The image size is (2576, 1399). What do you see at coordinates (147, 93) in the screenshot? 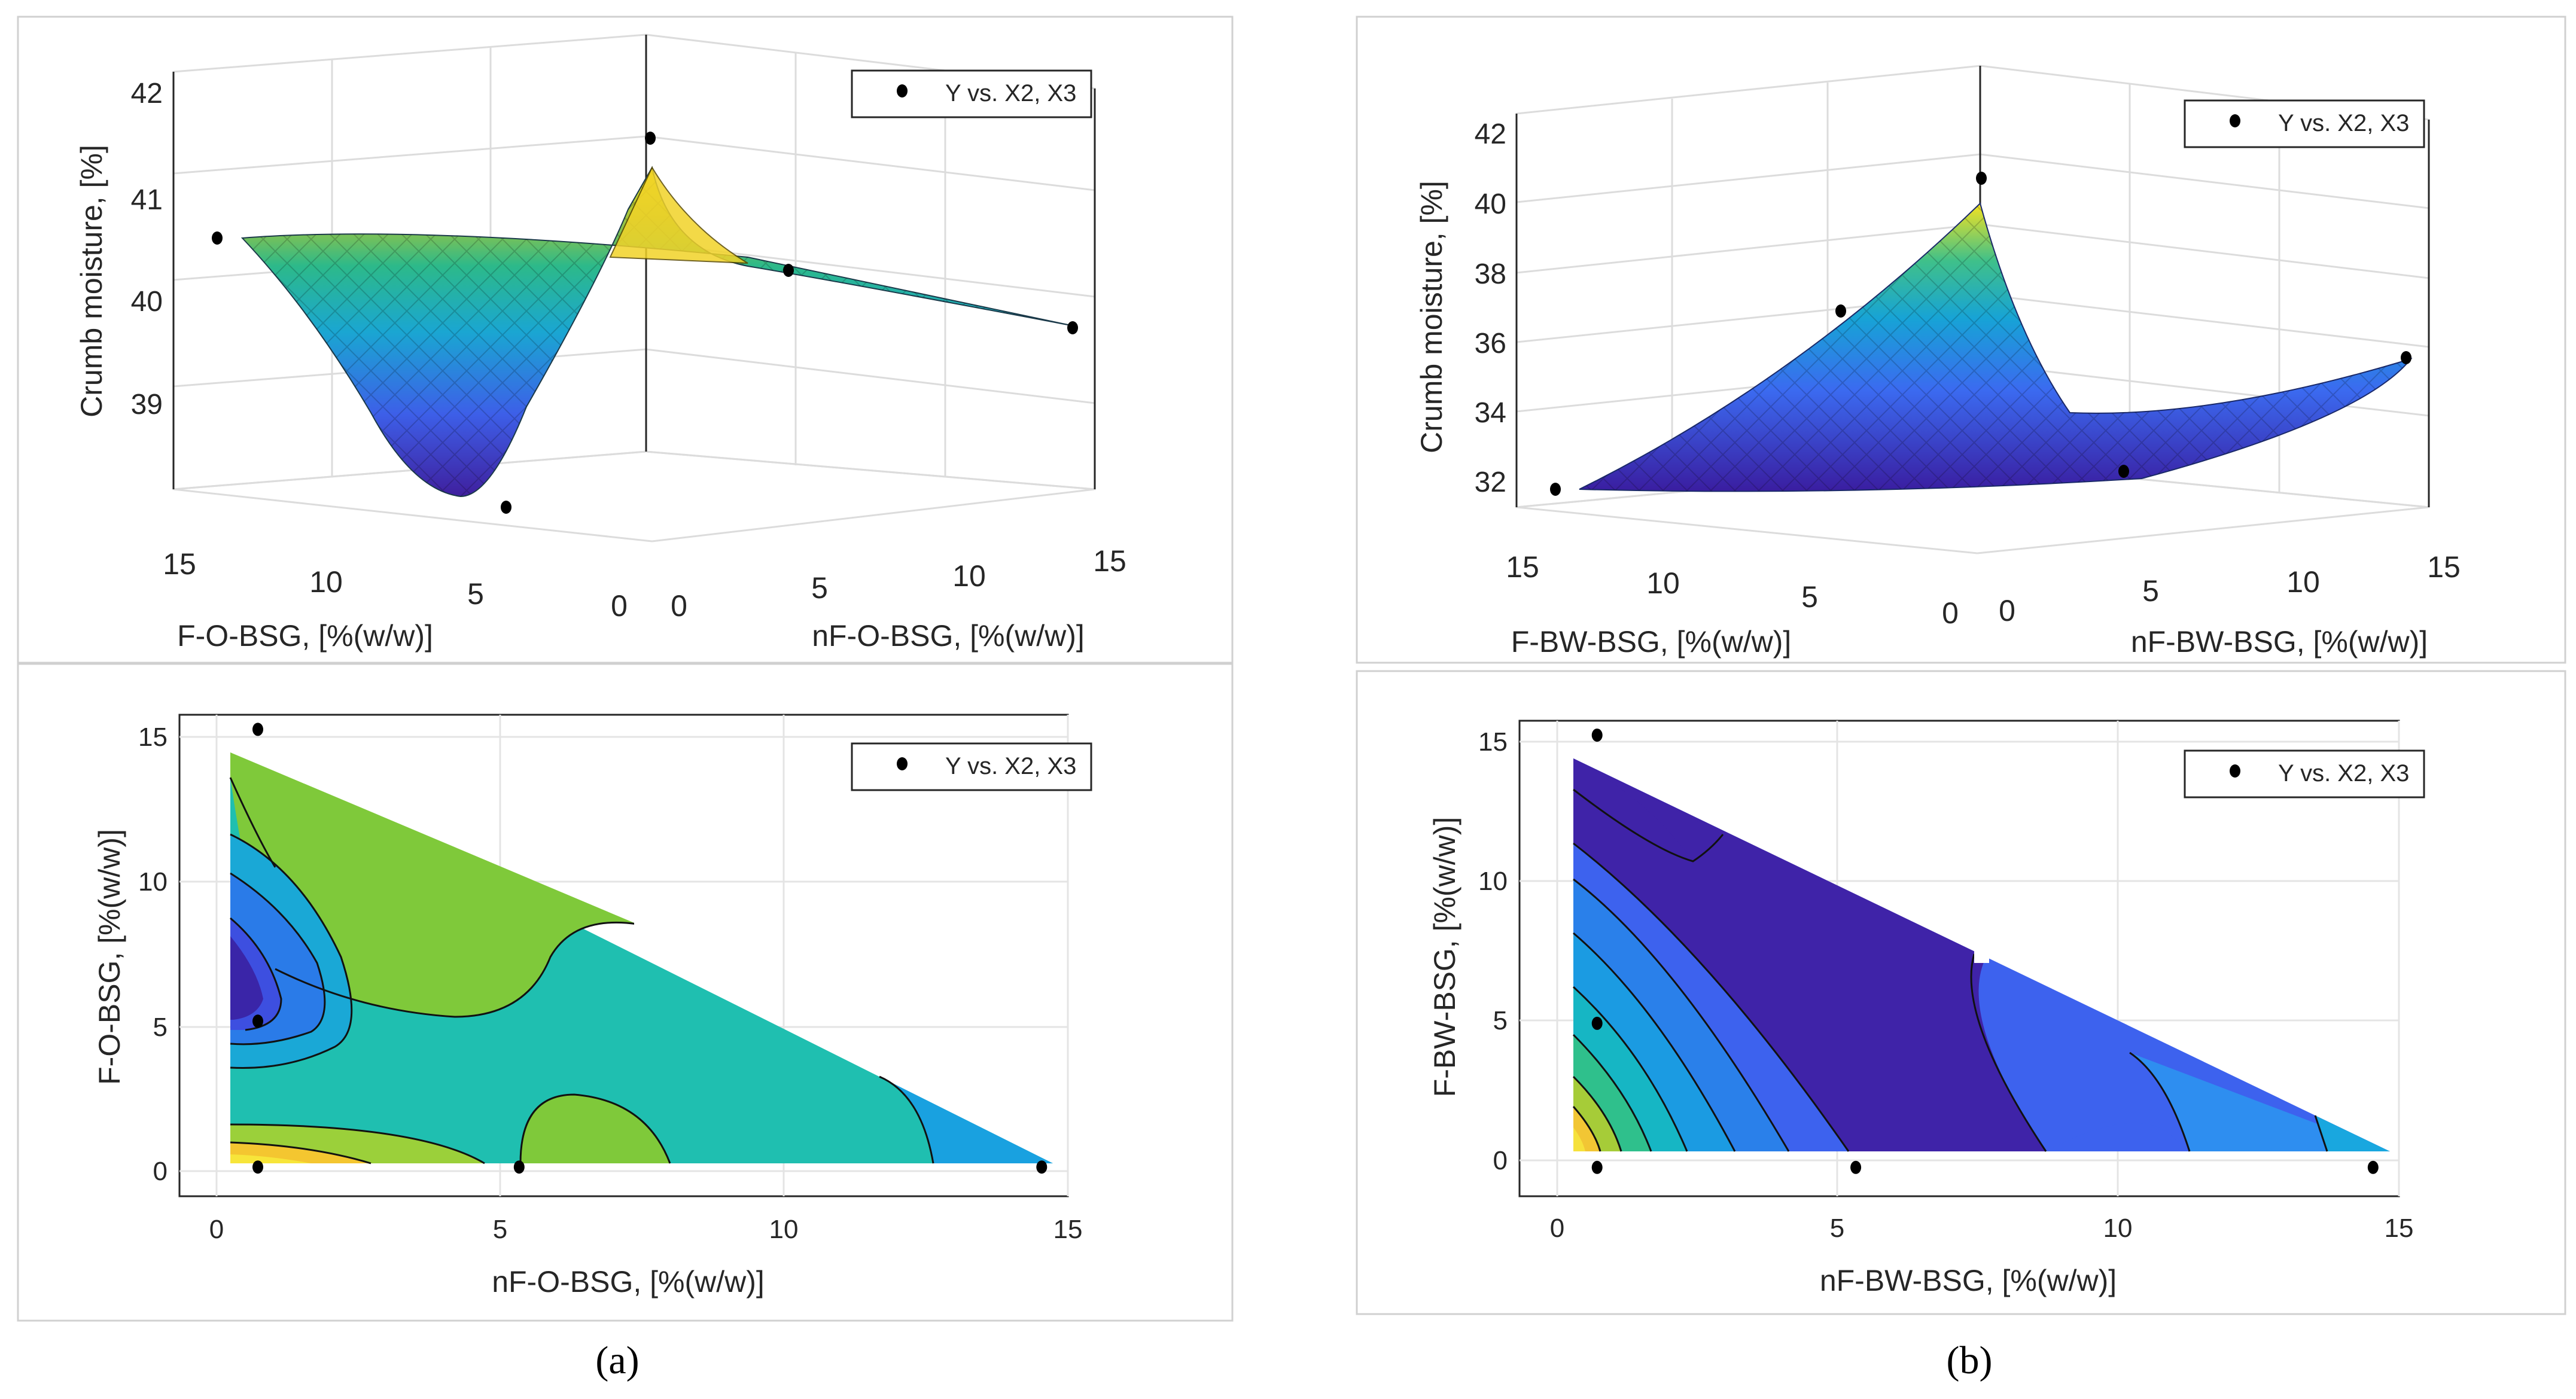
I see `z-tick: 42` at bounding box center [147, 93].